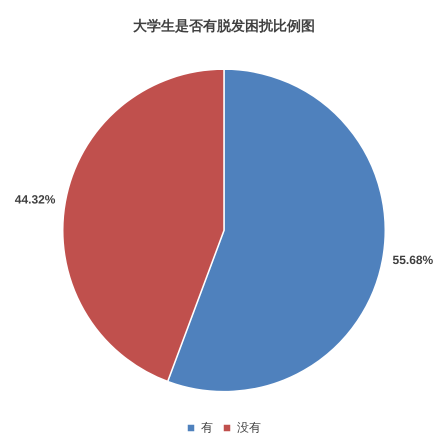 Image resolution: width=448 pixels, height=448 pixels. What do you see at coordinates (249, 427) in the screenshot?
I see `legend-label: 没有` at bounding box center [249, 427].